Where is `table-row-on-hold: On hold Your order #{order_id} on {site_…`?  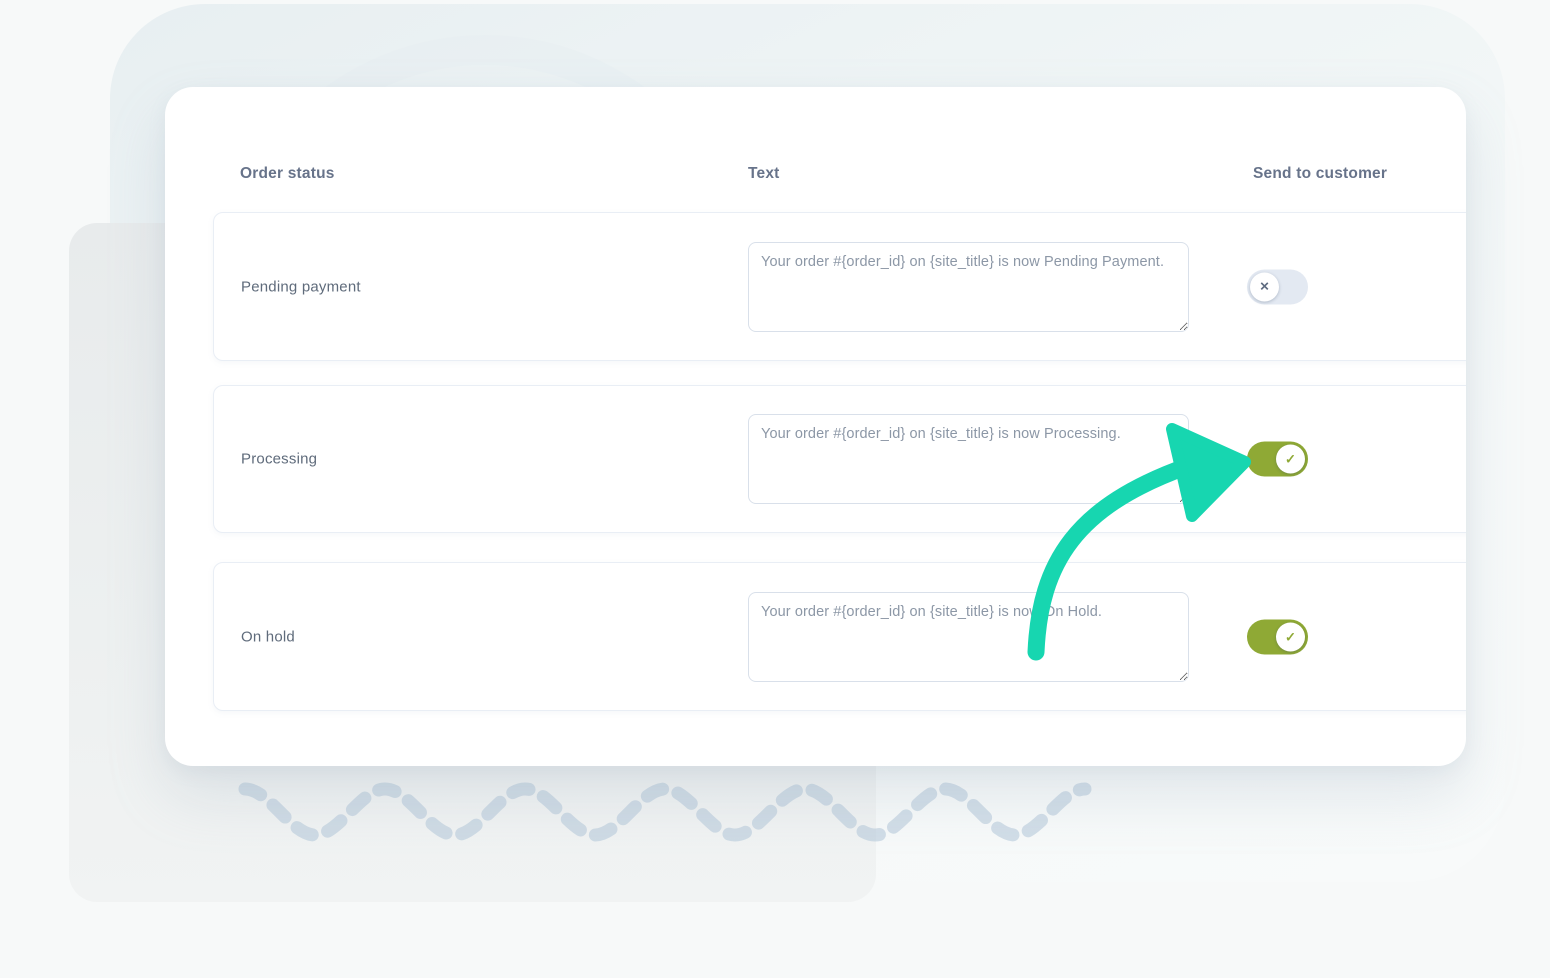 table-row-on-hold: On hold Your order #{order_id} on {site_… is located at coordinates (839, 636).